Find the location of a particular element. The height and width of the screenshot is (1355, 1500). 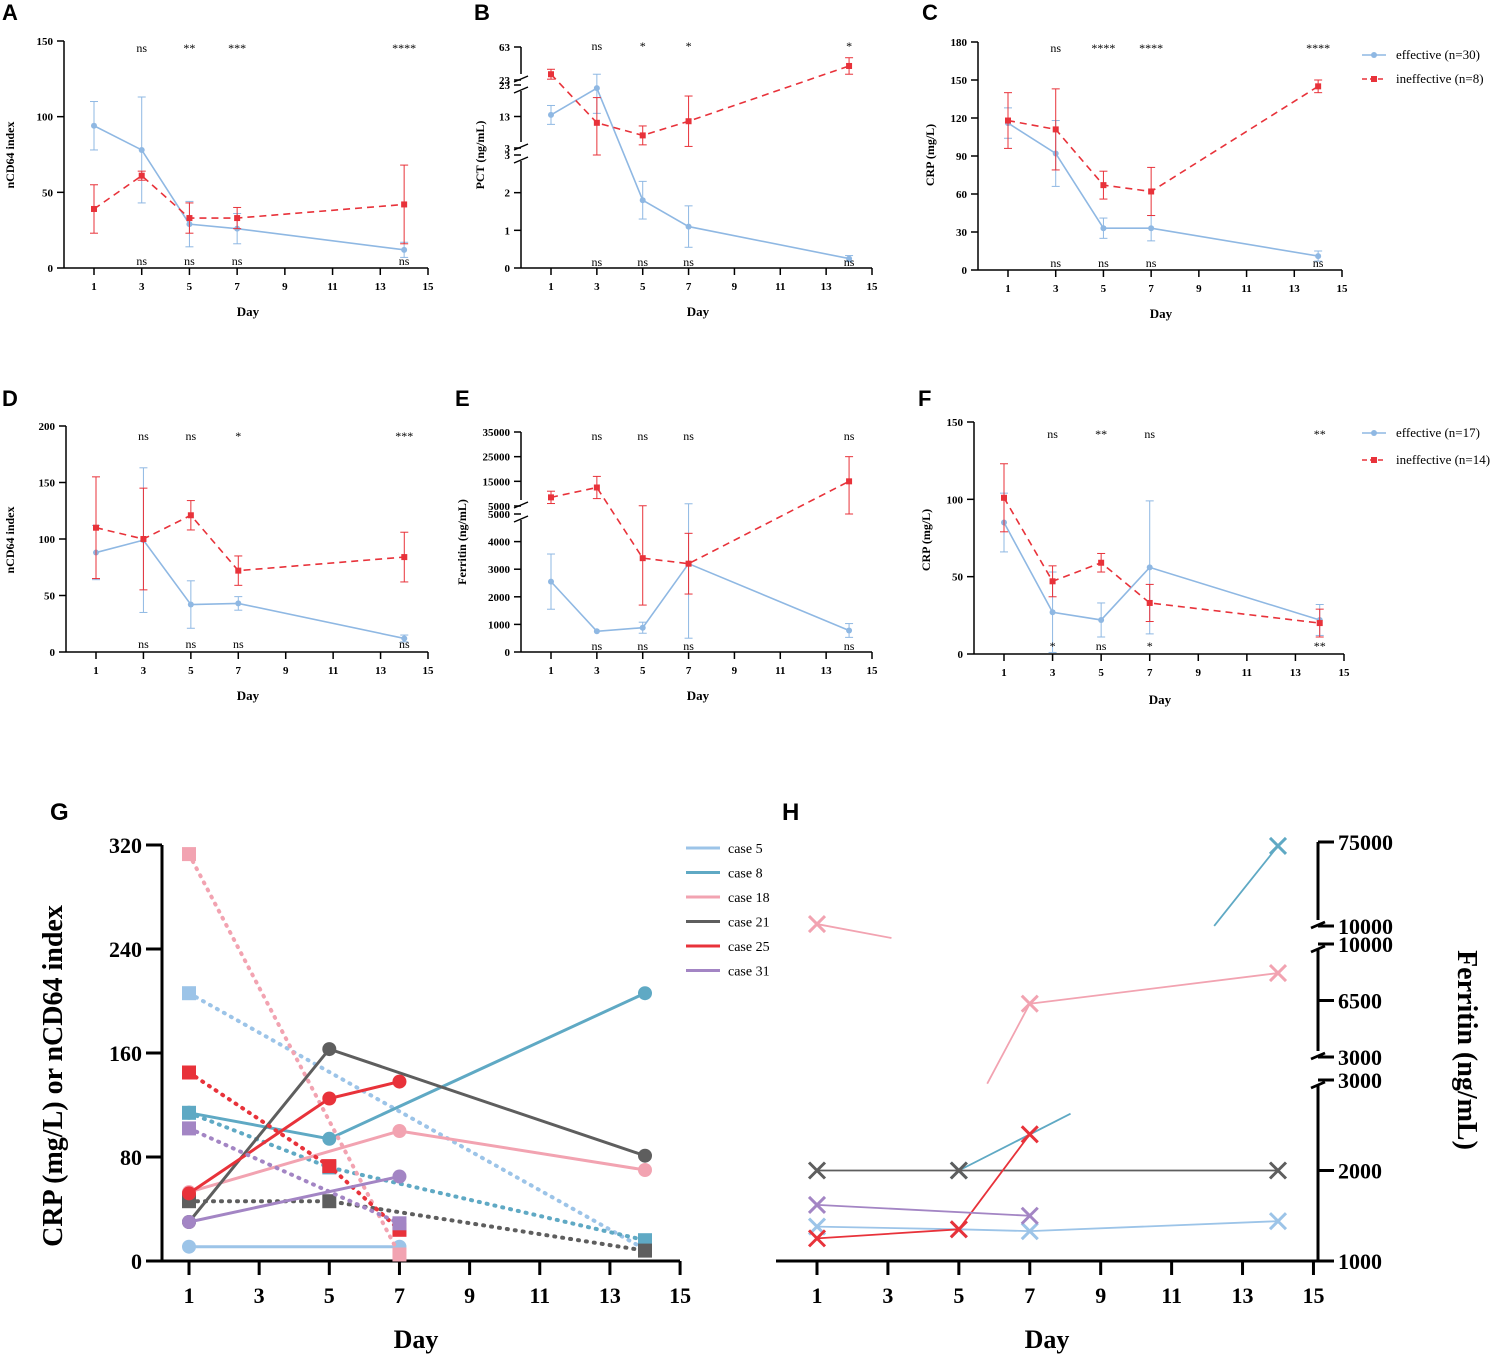

effective-series-line is located at coordinates (1161, 571).